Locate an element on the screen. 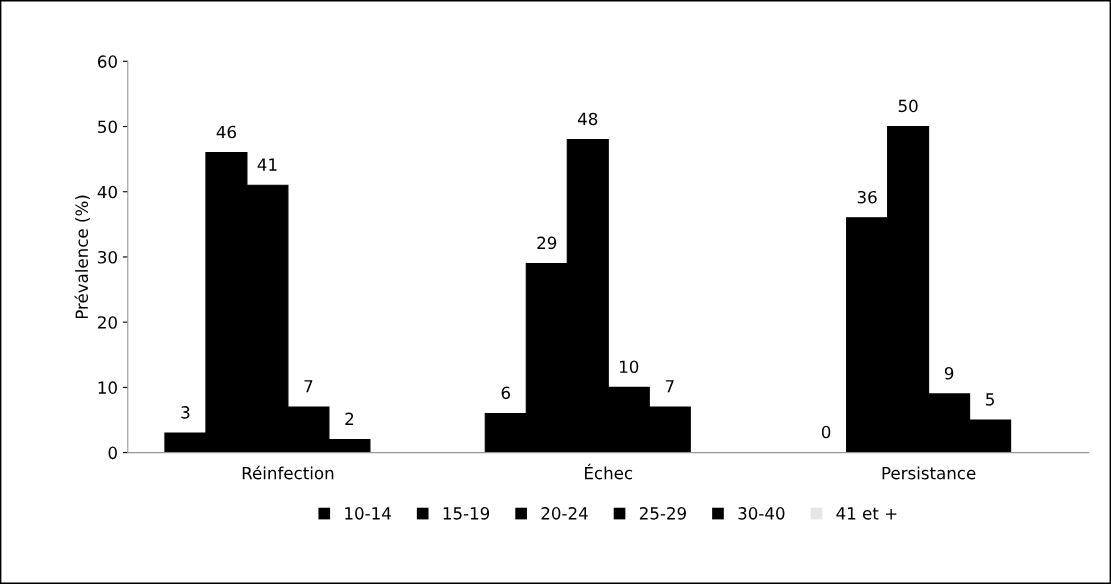 This screenshot has width=1111, height=584. data-label: 29 is located at coordinates (547, 243).